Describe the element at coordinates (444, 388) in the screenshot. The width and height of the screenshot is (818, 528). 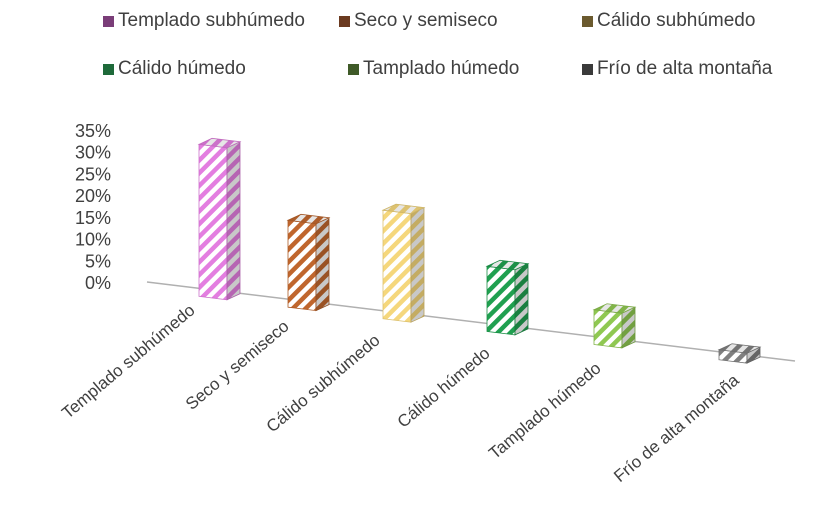
I see `x-category-label: Cálido húmedo` at that location.